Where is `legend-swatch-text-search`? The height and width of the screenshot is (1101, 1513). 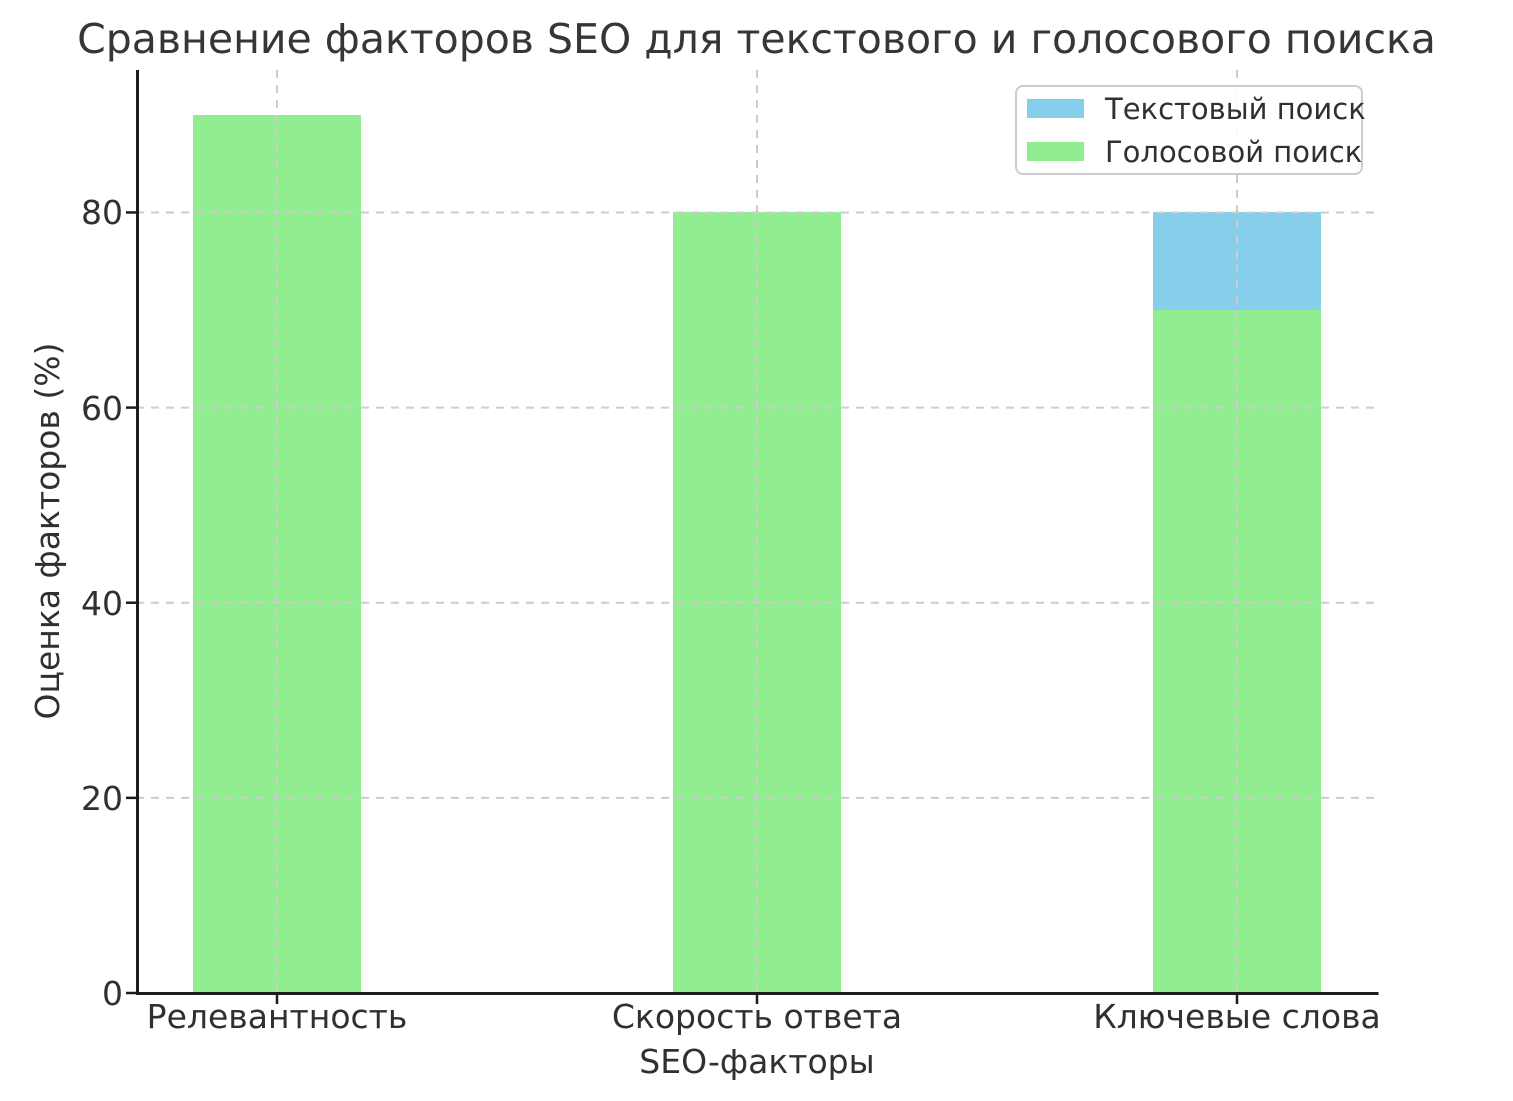 legend-swatch-text-search is located at coordinates (1055, 108).